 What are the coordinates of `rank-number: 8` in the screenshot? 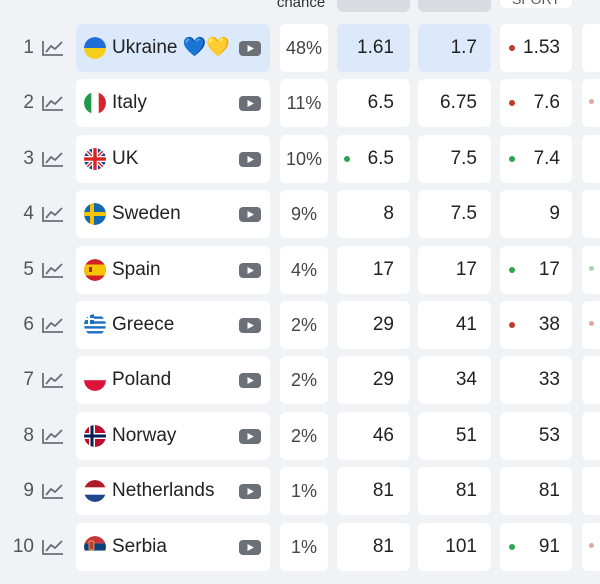 It's located at (28, 435).